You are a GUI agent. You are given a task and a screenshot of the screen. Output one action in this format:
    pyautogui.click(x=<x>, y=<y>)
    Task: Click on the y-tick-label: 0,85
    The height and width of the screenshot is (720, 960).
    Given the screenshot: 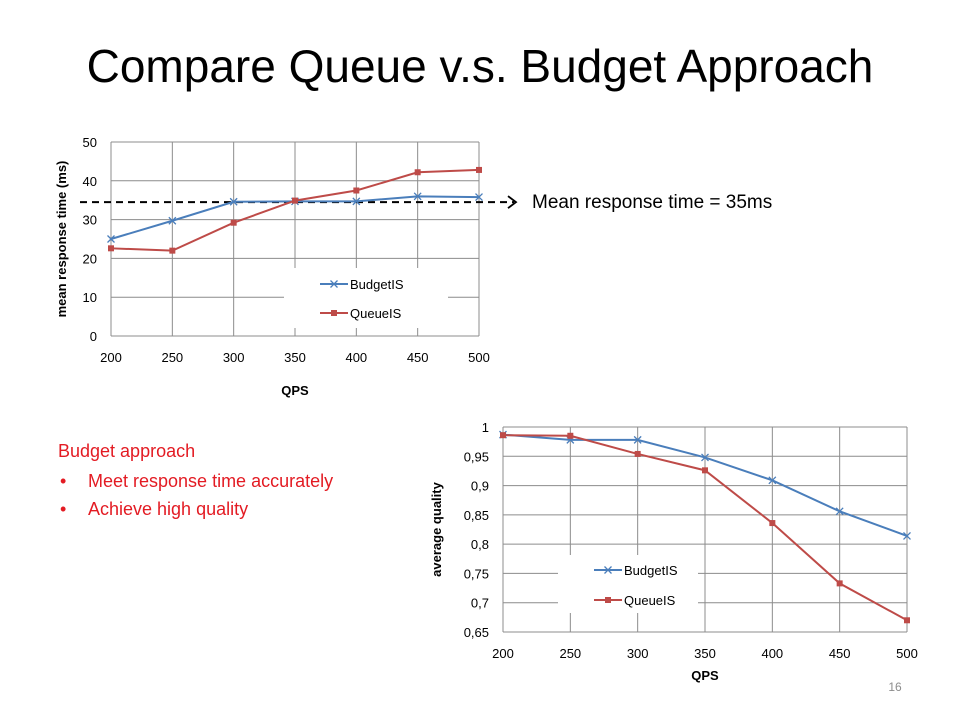 What is the action you would take?
    pyautogui.click(x=476, y=515)
    